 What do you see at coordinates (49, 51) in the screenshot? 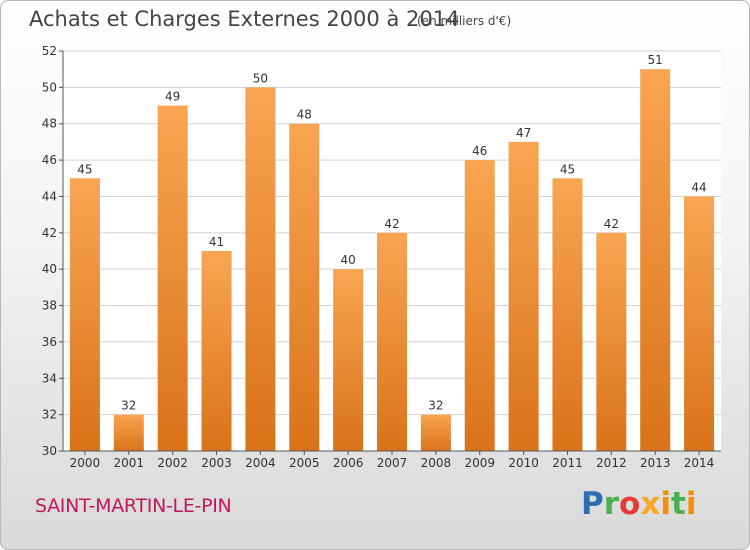
I see `y-tick-label: 52` at bounding box center [49, 51].